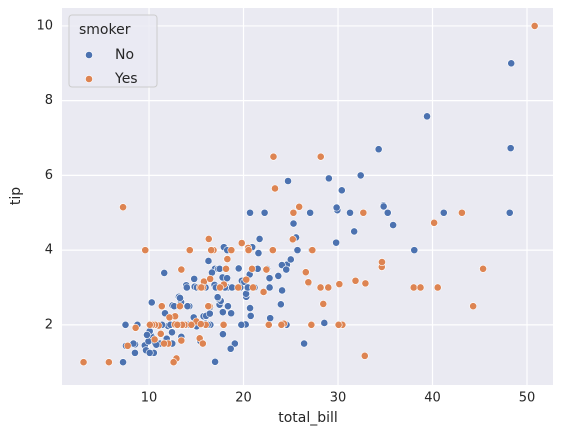  I want to click on y-tick-label: 6, so click(49, 175).